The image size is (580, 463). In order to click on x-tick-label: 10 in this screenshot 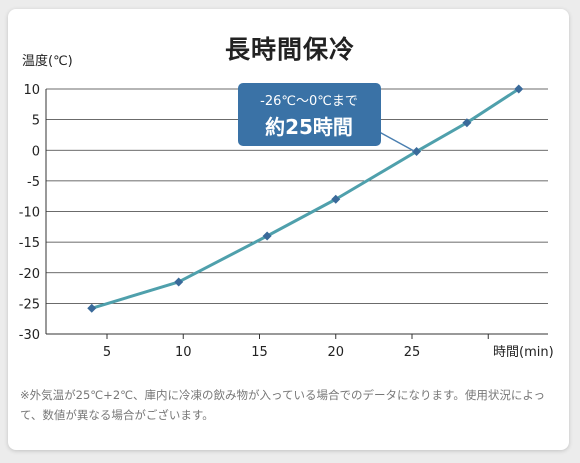, I will do `click(183, 352)`.